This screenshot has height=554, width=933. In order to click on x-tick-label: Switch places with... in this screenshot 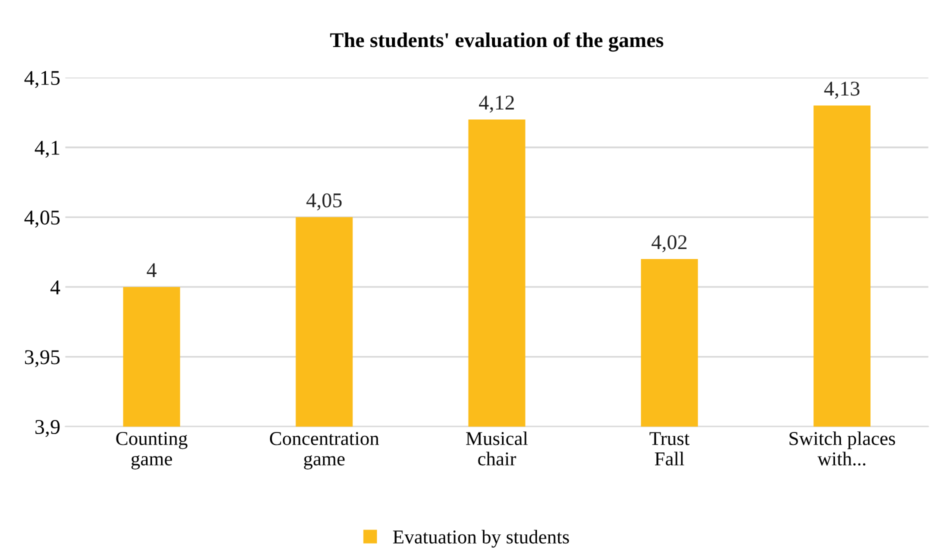, I will do `click(843, 448)`.